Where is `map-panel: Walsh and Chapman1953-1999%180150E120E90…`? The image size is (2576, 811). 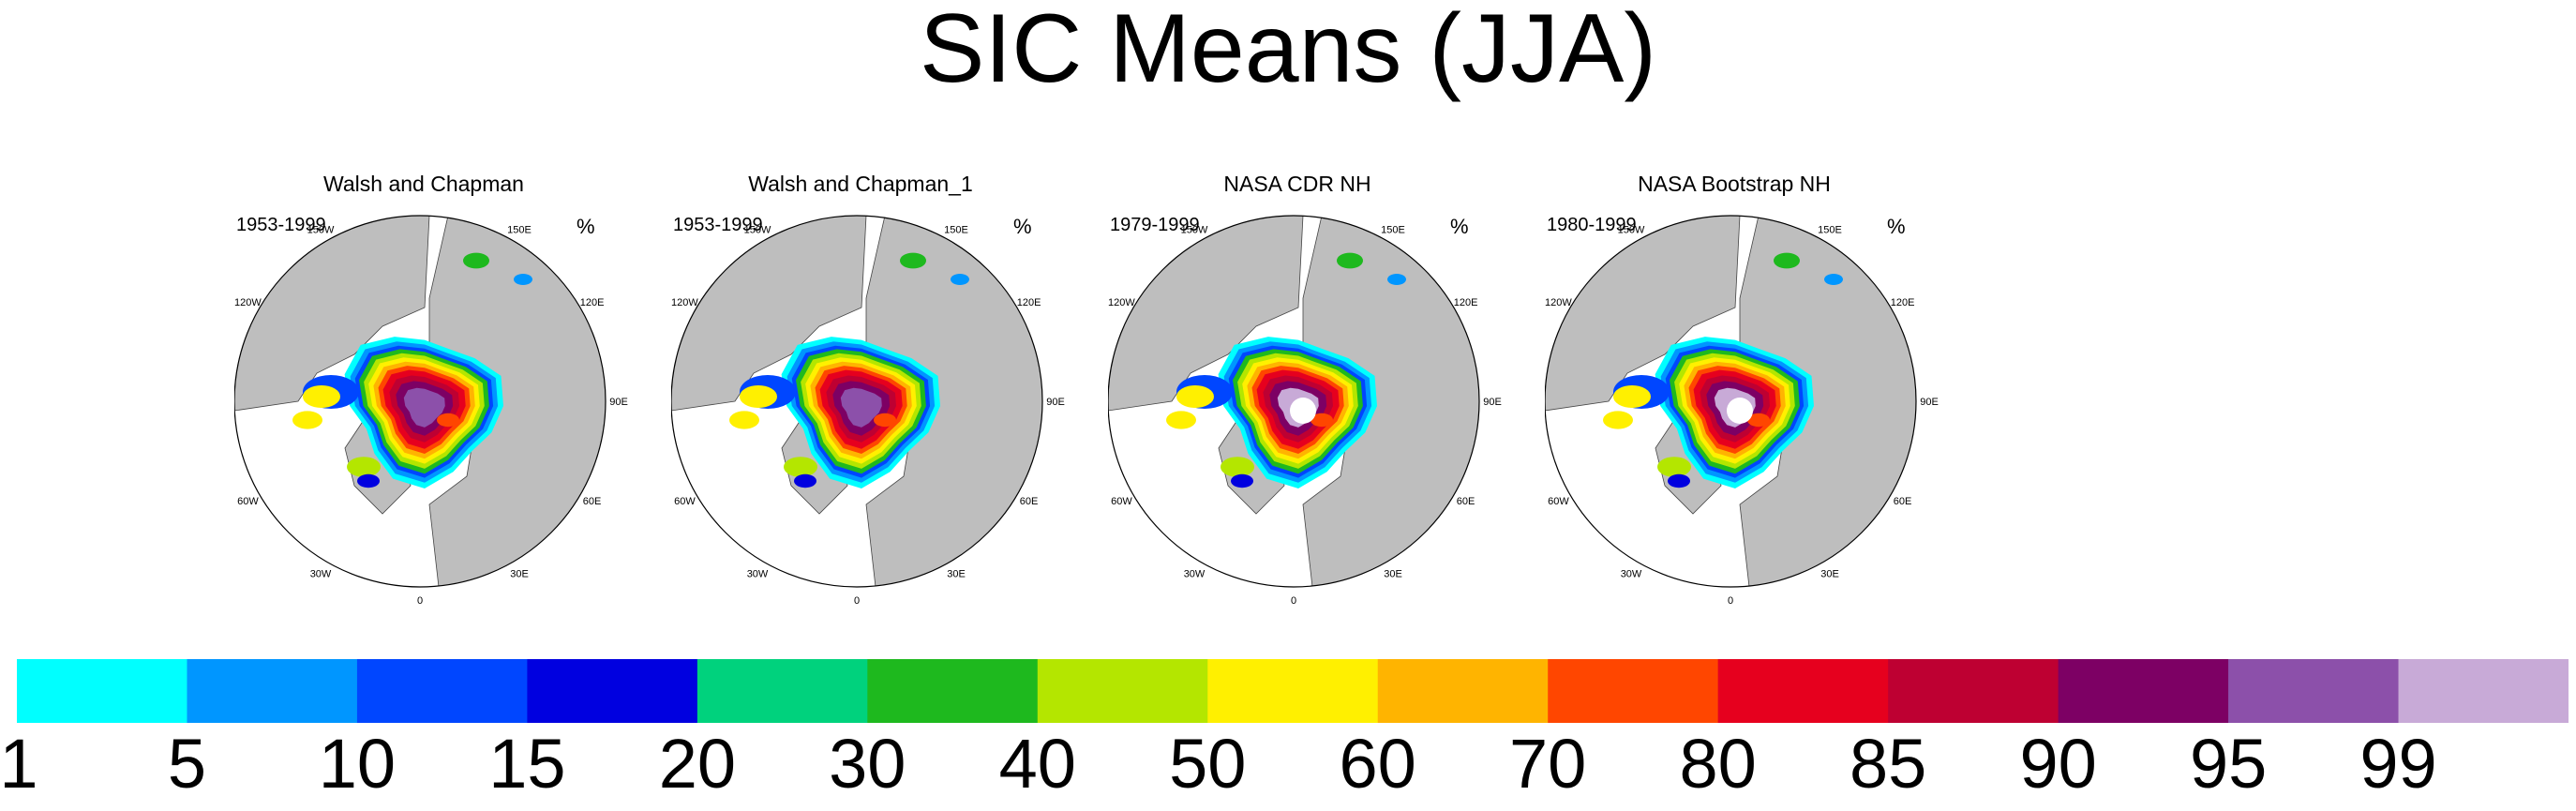 map-panel: Walsh and Chapman1953-1999%180150E120E90… is located at coordinates (456, 396).